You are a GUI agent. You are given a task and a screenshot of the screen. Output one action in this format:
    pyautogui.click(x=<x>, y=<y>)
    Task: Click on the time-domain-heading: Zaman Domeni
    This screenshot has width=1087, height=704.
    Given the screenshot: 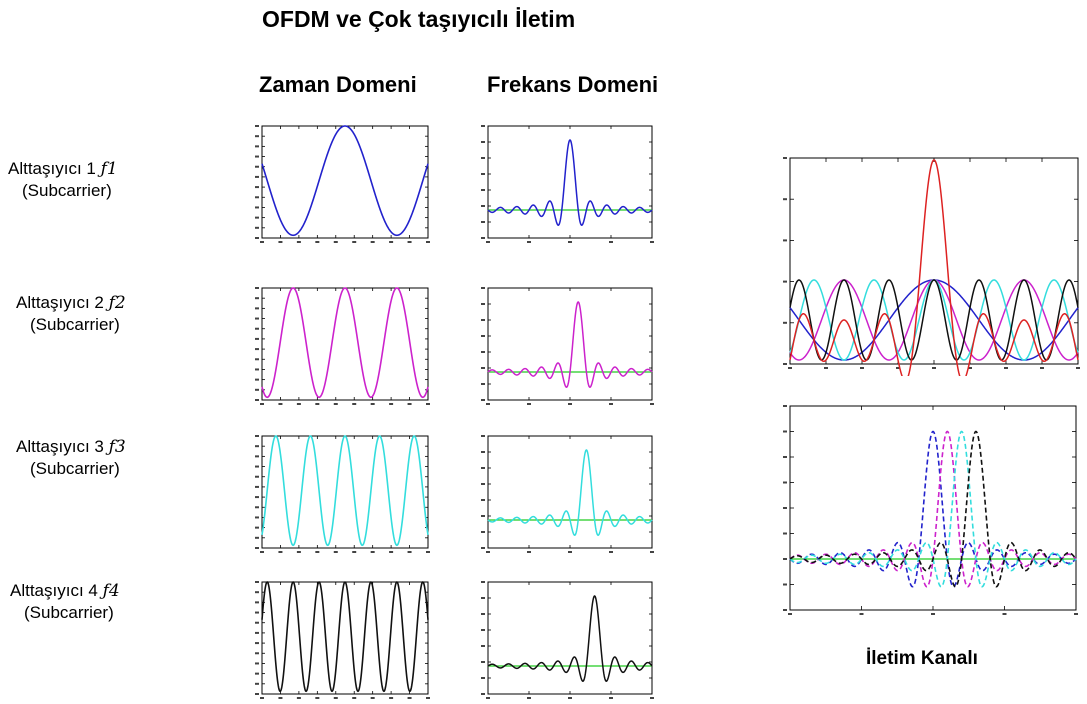 What is the action you would take?
    pyautogui.click(x=338, y=84)
    